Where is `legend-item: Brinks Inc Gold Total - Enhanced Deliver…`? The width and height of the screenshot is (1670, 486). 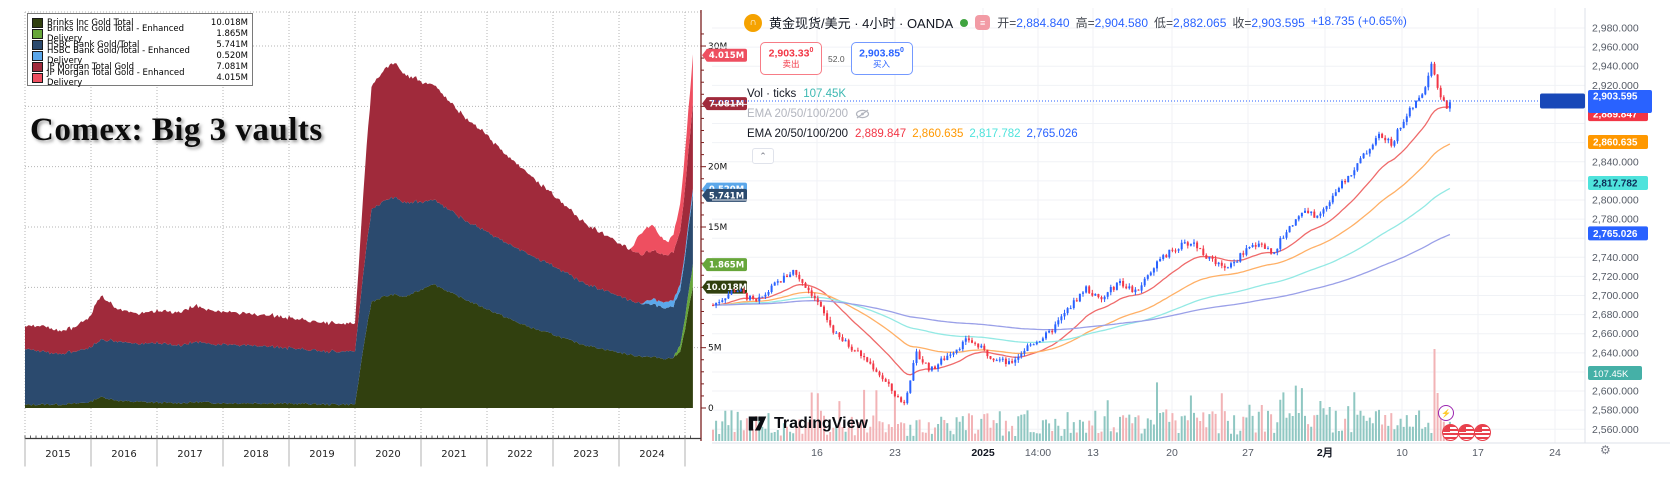
legend-item: Brinks Inc Gold Total - Enhanced Deliver… is located at coordinates (140, 34).